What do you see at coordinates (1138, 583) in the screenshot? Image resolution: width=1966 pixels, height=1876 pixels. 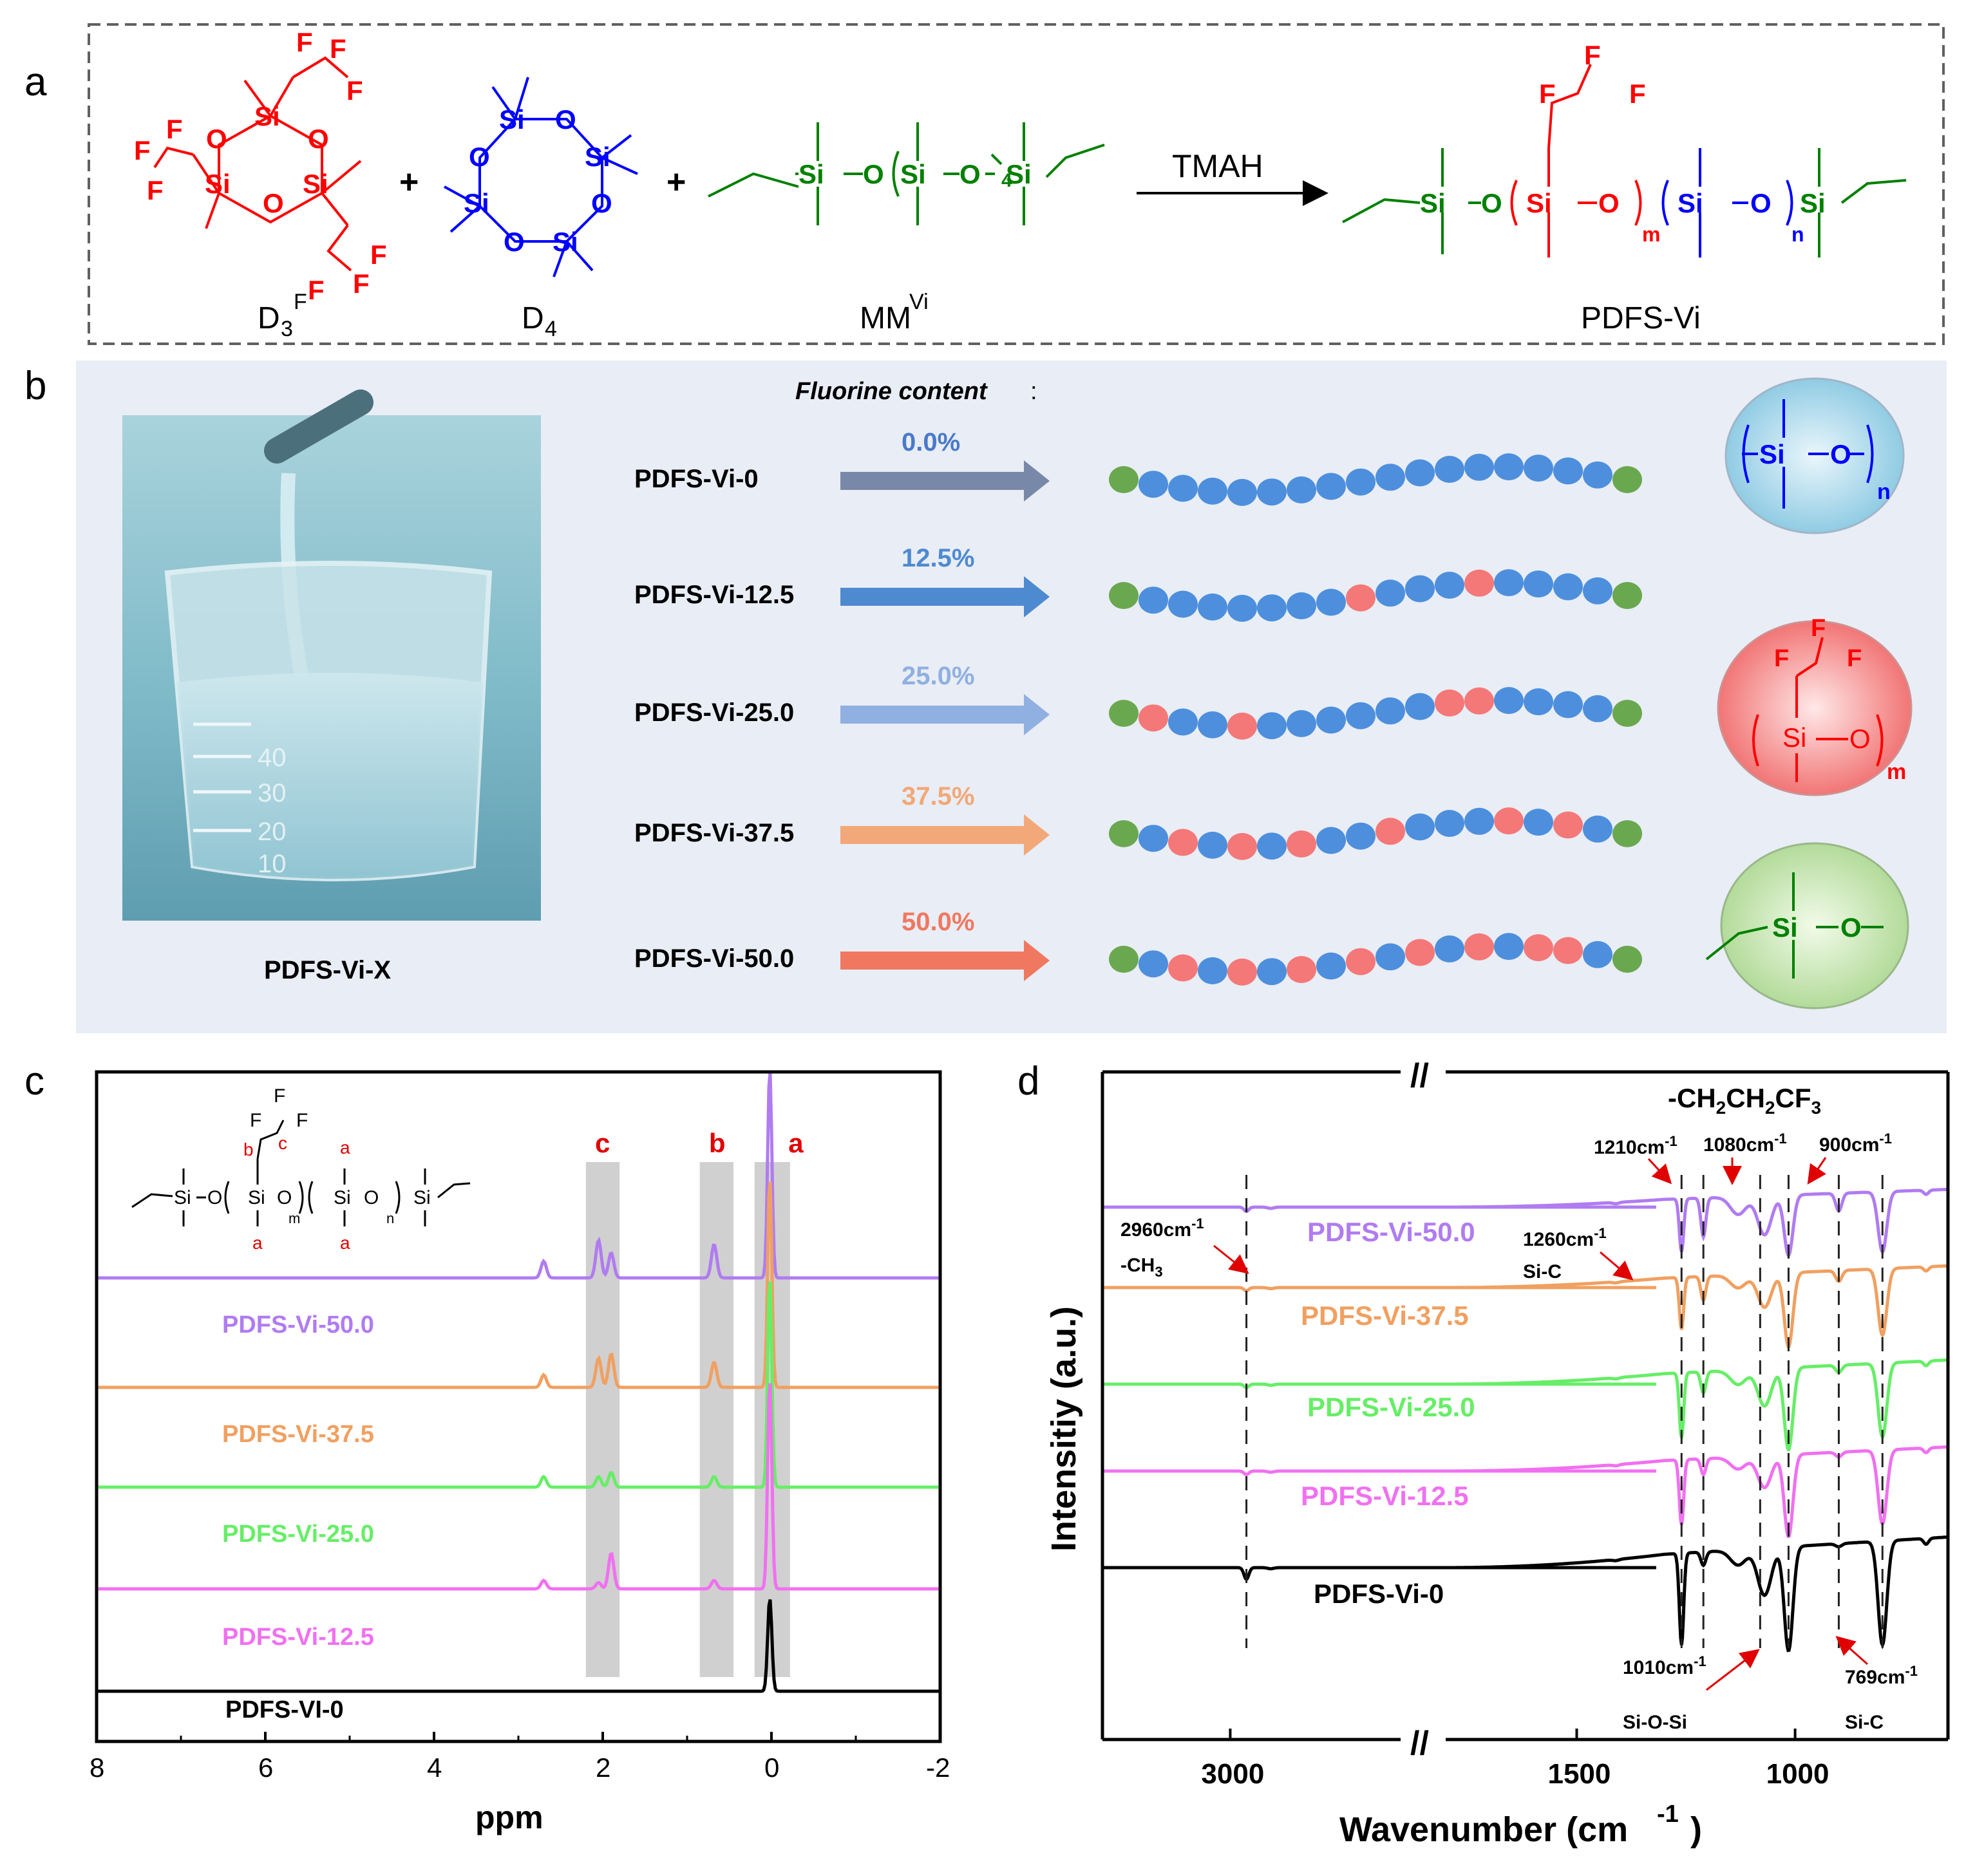 I see `row-1: PDFS-Vi-12.5 12.5%` at bounding box center [1138, 583].